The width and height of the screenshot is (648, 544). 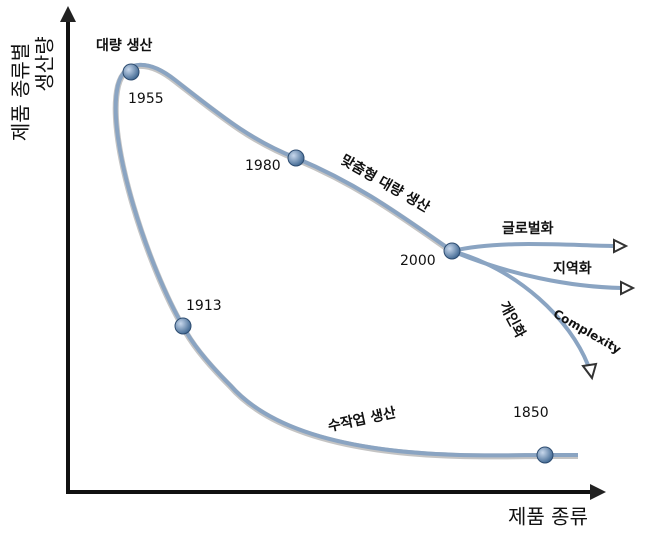 I want to click on curve-label: 지역화, so click(x=572, y=268).